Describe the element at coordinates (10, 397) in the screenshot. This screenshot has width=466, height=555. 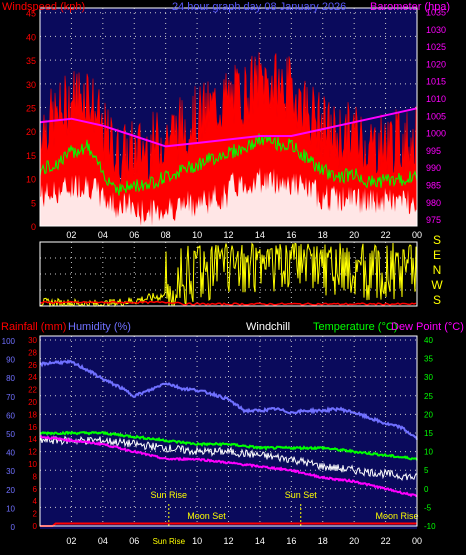
I see `humidity-tick-label: 70` at that location.